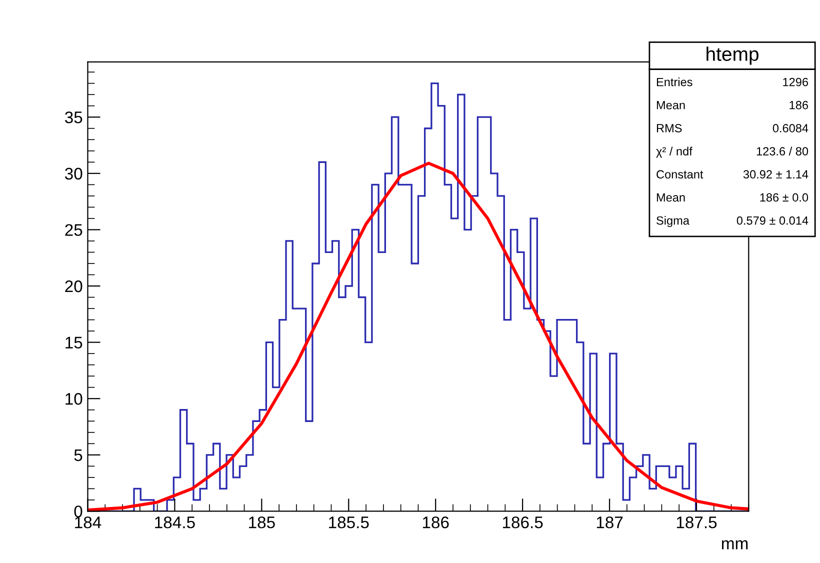 The width and height of the screenshot is (820, 563). Describe the element at coordinates (73, 174) in the screenshot. I see `y-tick-label: 30` at that location.